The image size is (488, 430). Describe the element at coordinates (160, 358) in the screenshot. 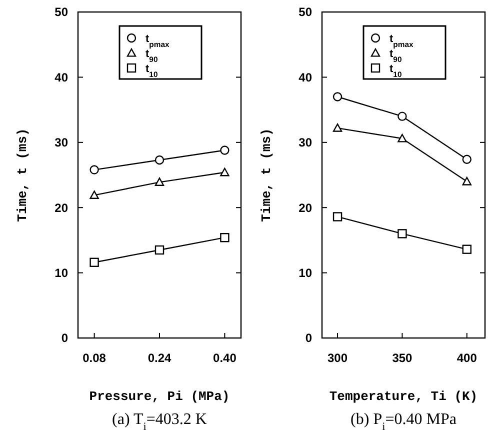

I see `x-tick-label: 0.24` at that location.